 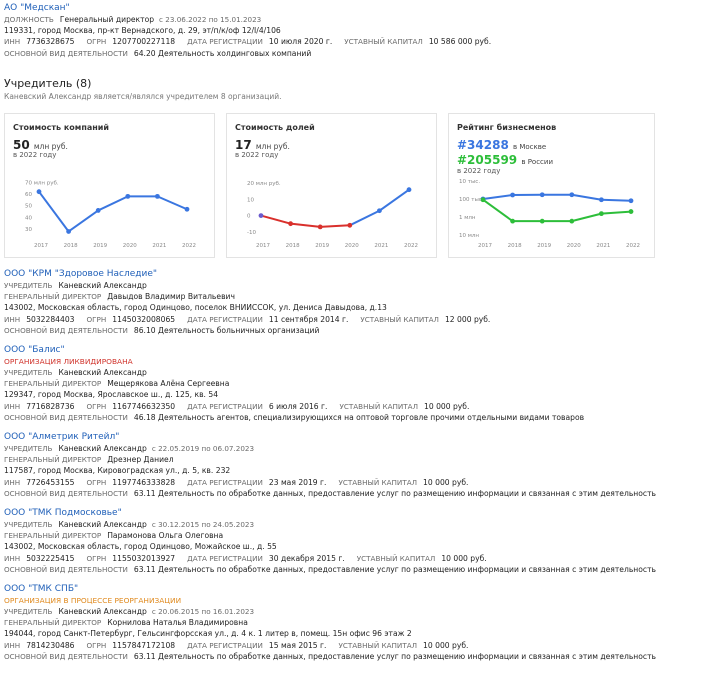 I want to click on field-value: 15 мая 2015 г., so click(x=297, y=645).